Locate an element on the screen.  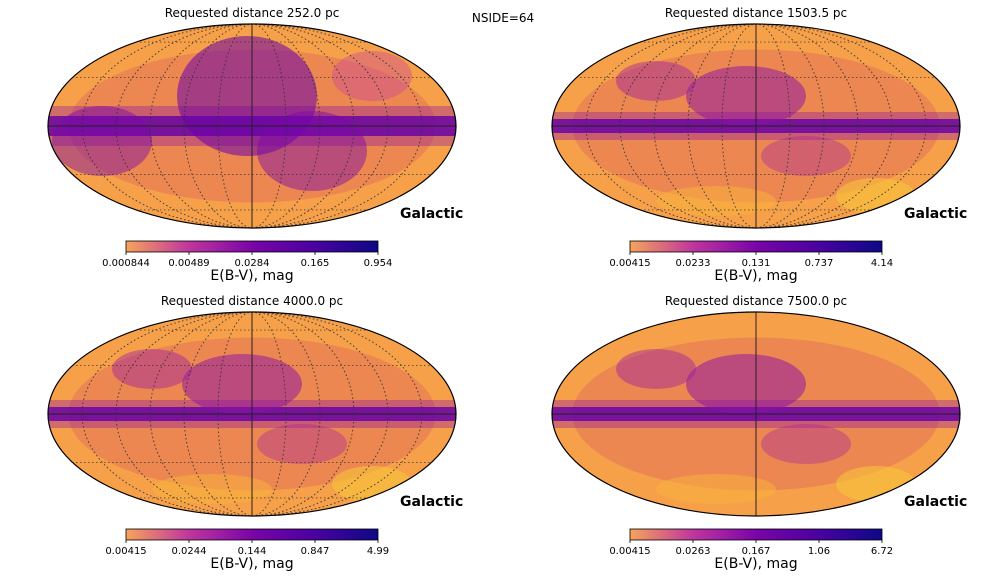
colorbar-tick-label: 0.144 is located at coordinates (252, 551).